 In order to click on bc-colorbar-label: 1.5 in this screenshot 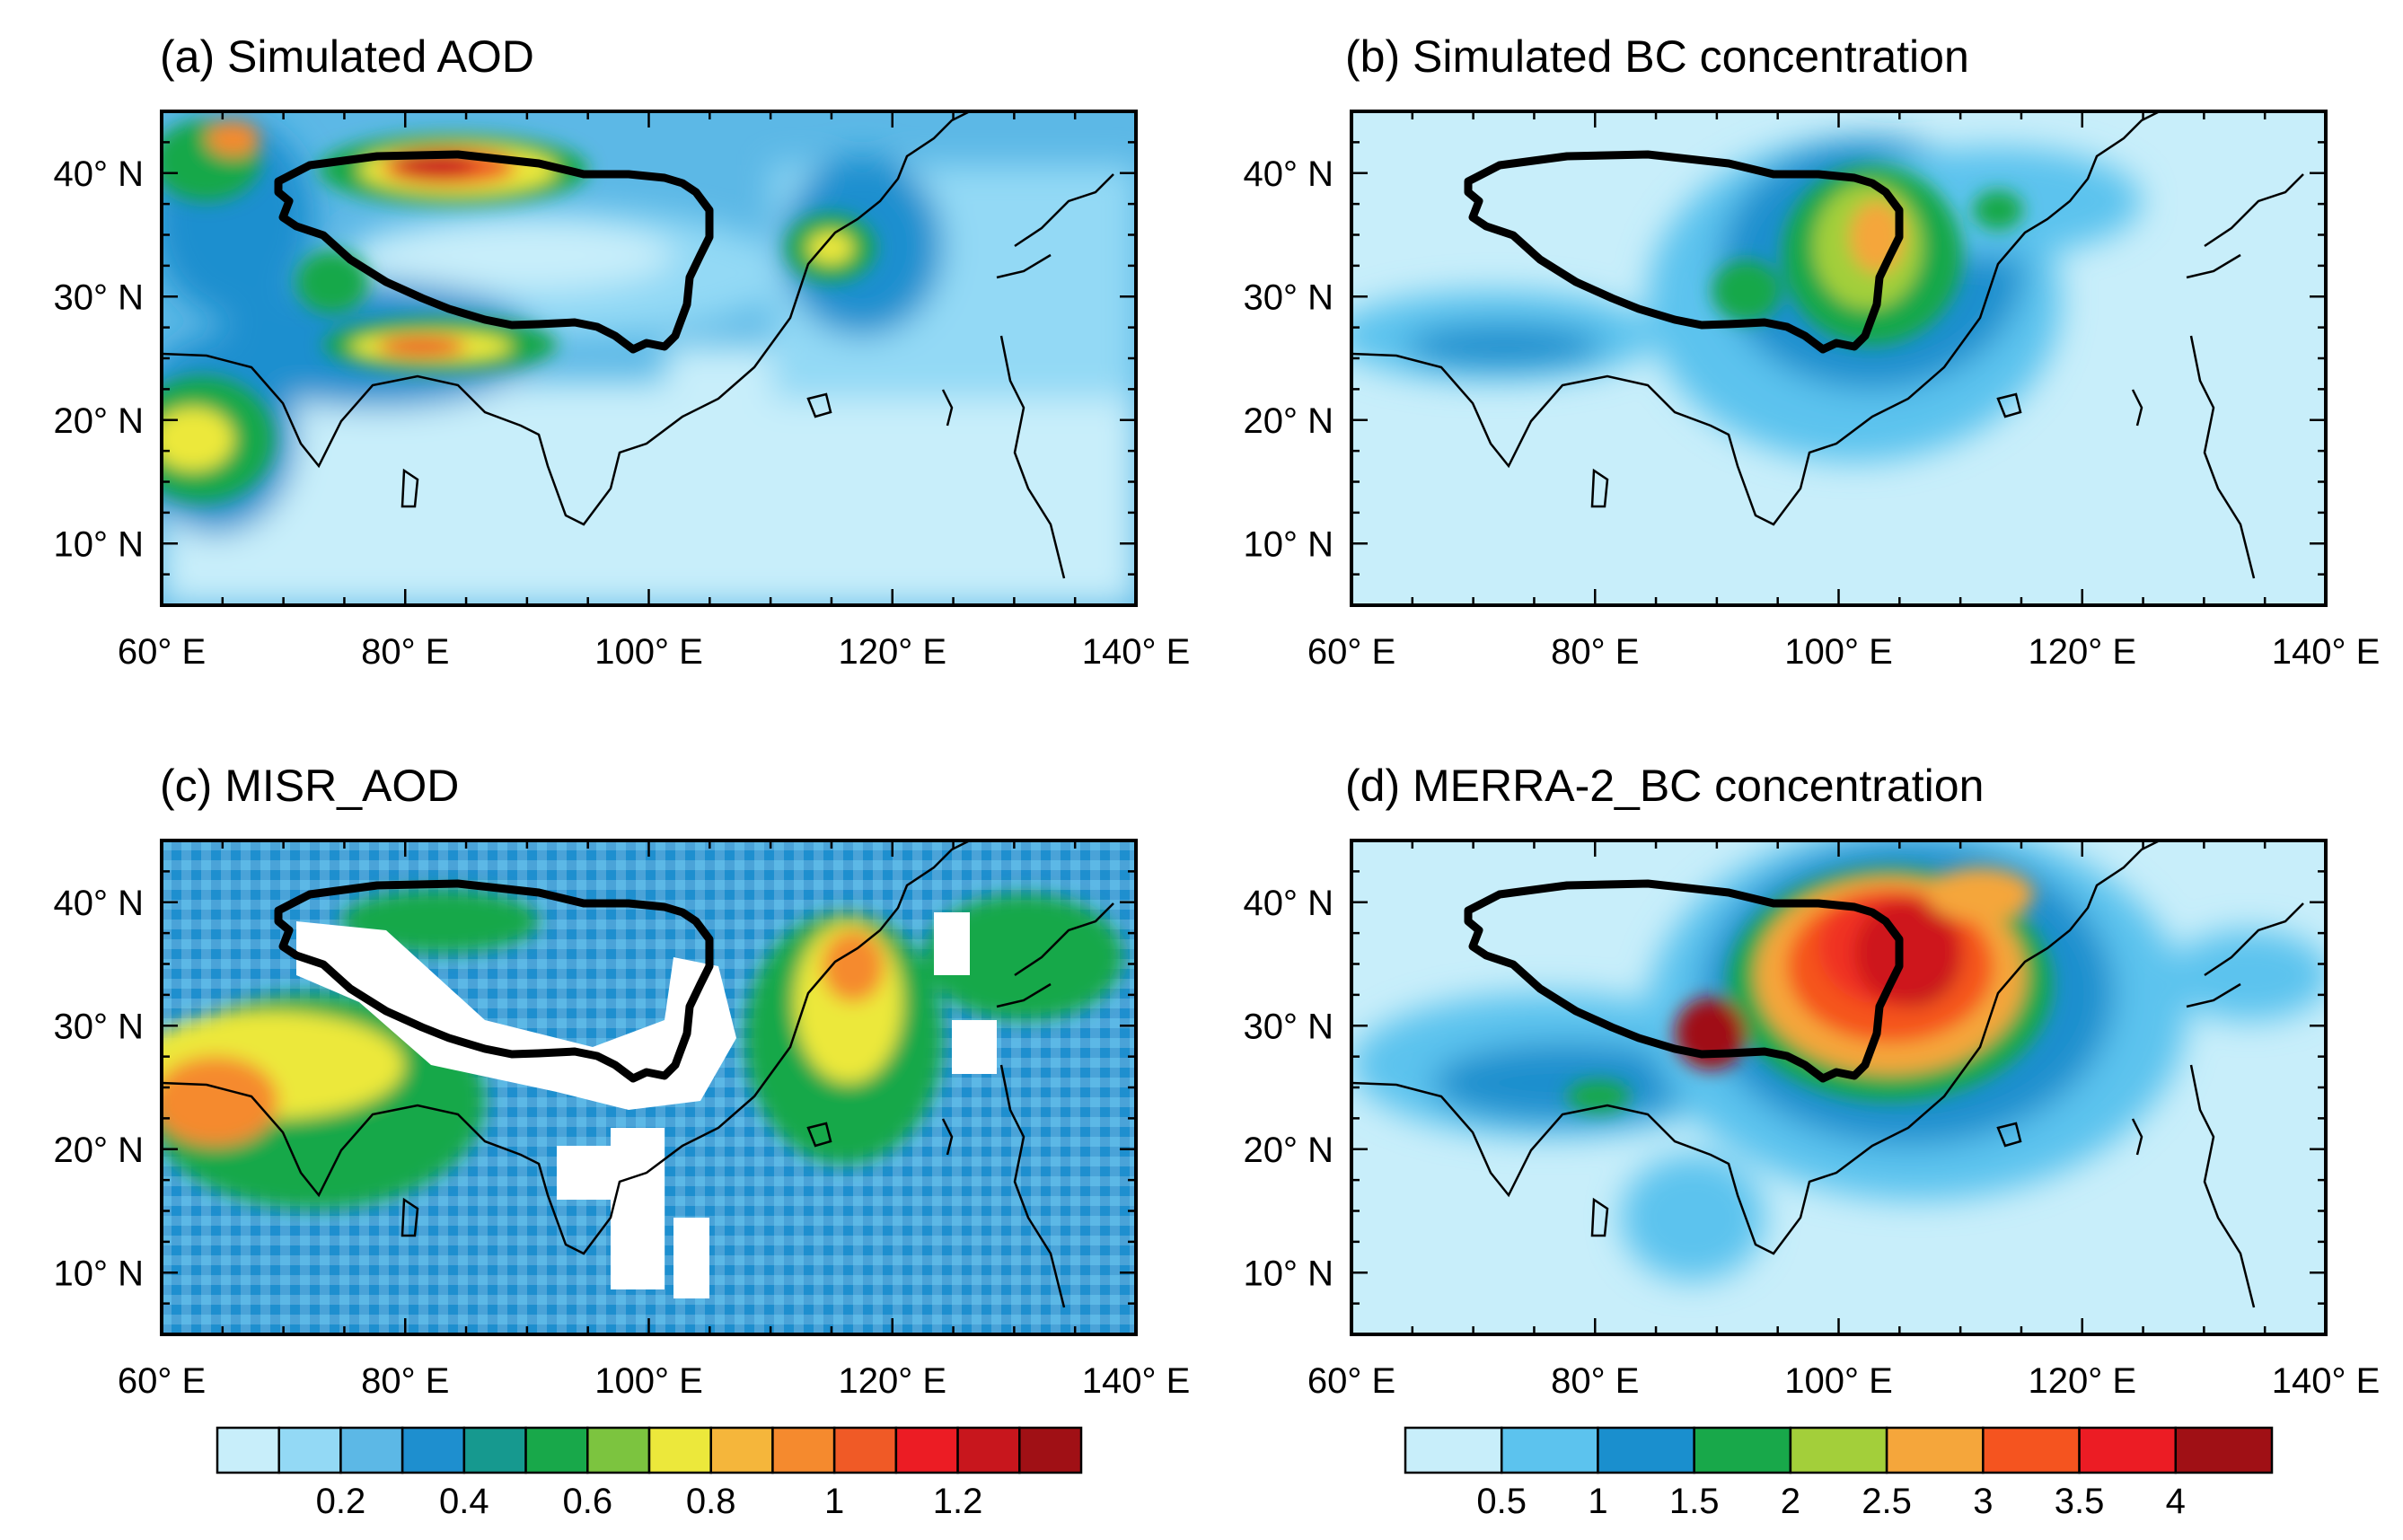, I will do `click(1694, 1501)`.